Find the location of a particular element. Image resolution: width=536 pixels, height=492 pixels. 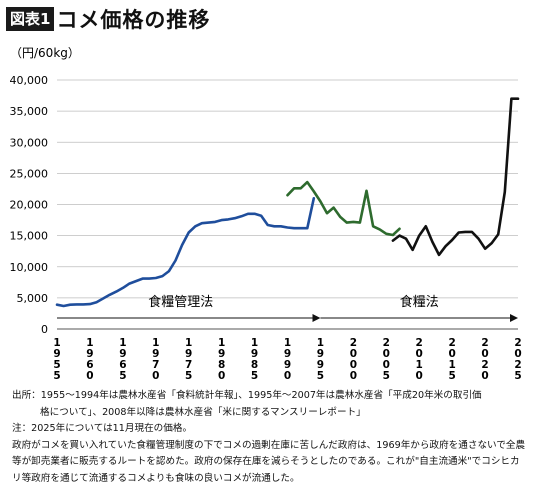

y-tick-label: 20,000 is located at coordinates (29, 205).